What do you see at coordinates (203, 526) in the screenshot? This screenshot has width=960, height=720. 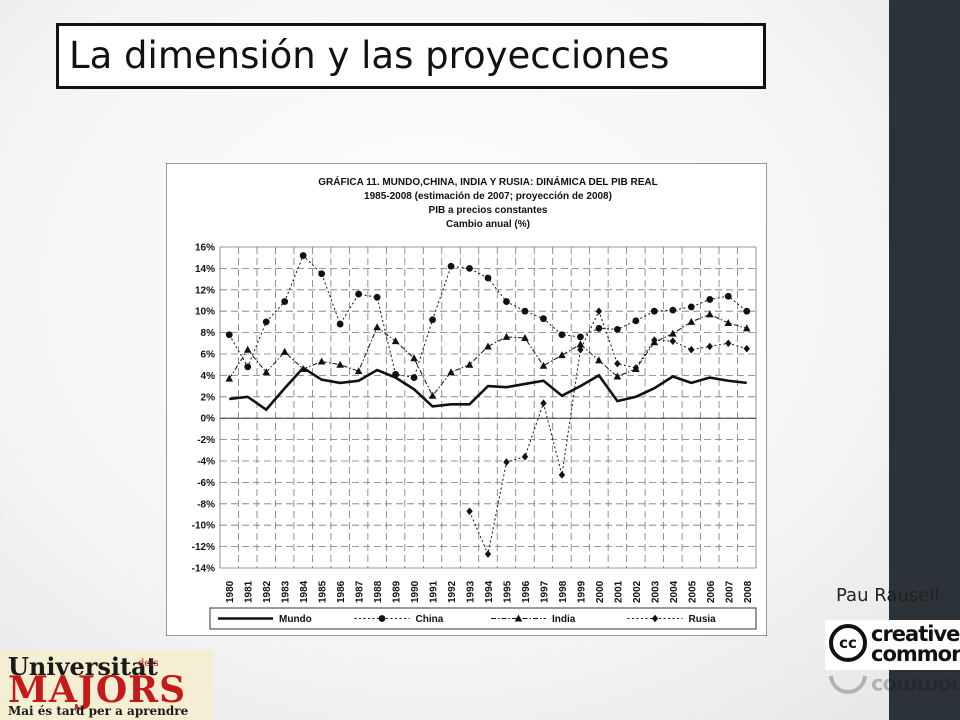 I see `y-tick-label: -10%` at bounding box center [203, 526].